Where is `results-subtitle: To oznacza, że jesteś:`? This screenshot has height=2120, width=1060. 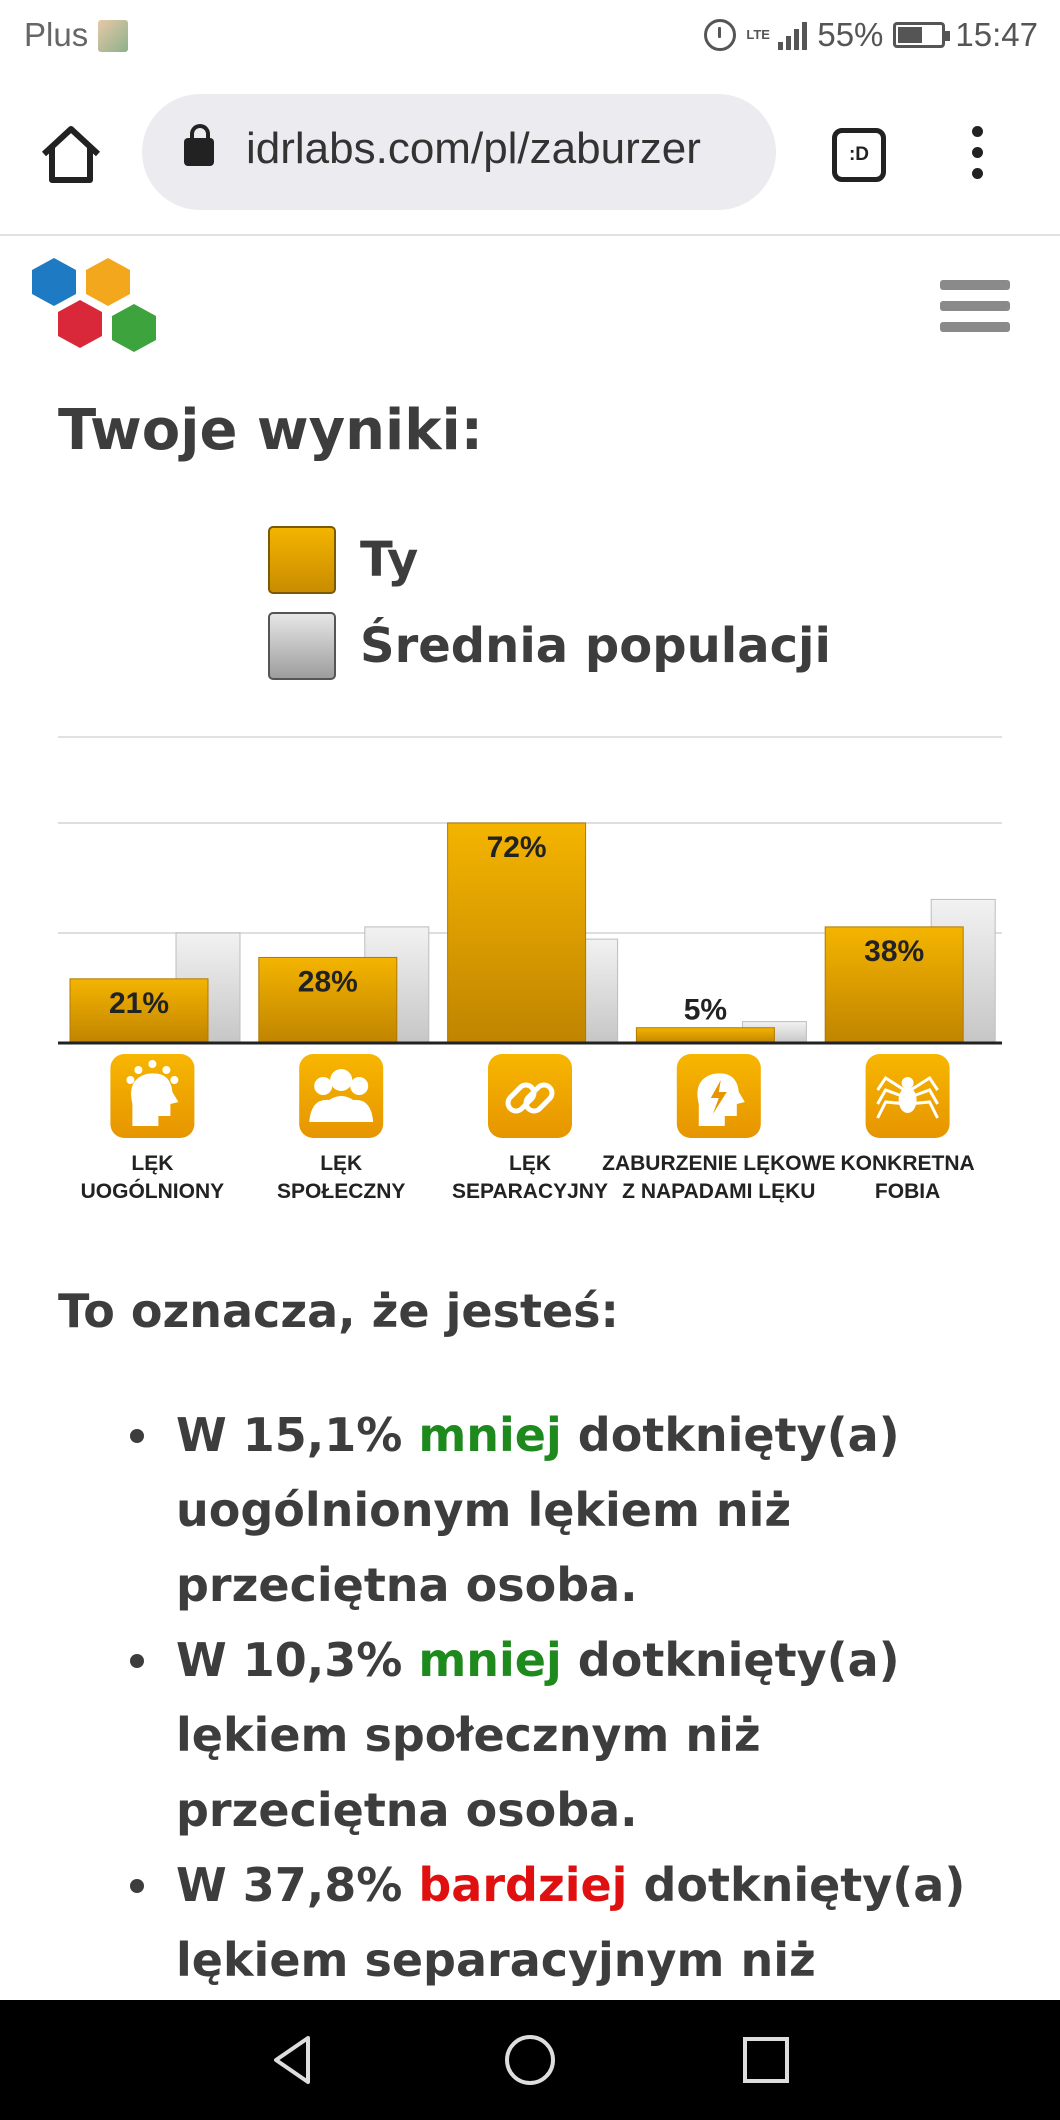 results-subtitle: To oznacza, że jesteś: is located at coordinates (338, 1311).